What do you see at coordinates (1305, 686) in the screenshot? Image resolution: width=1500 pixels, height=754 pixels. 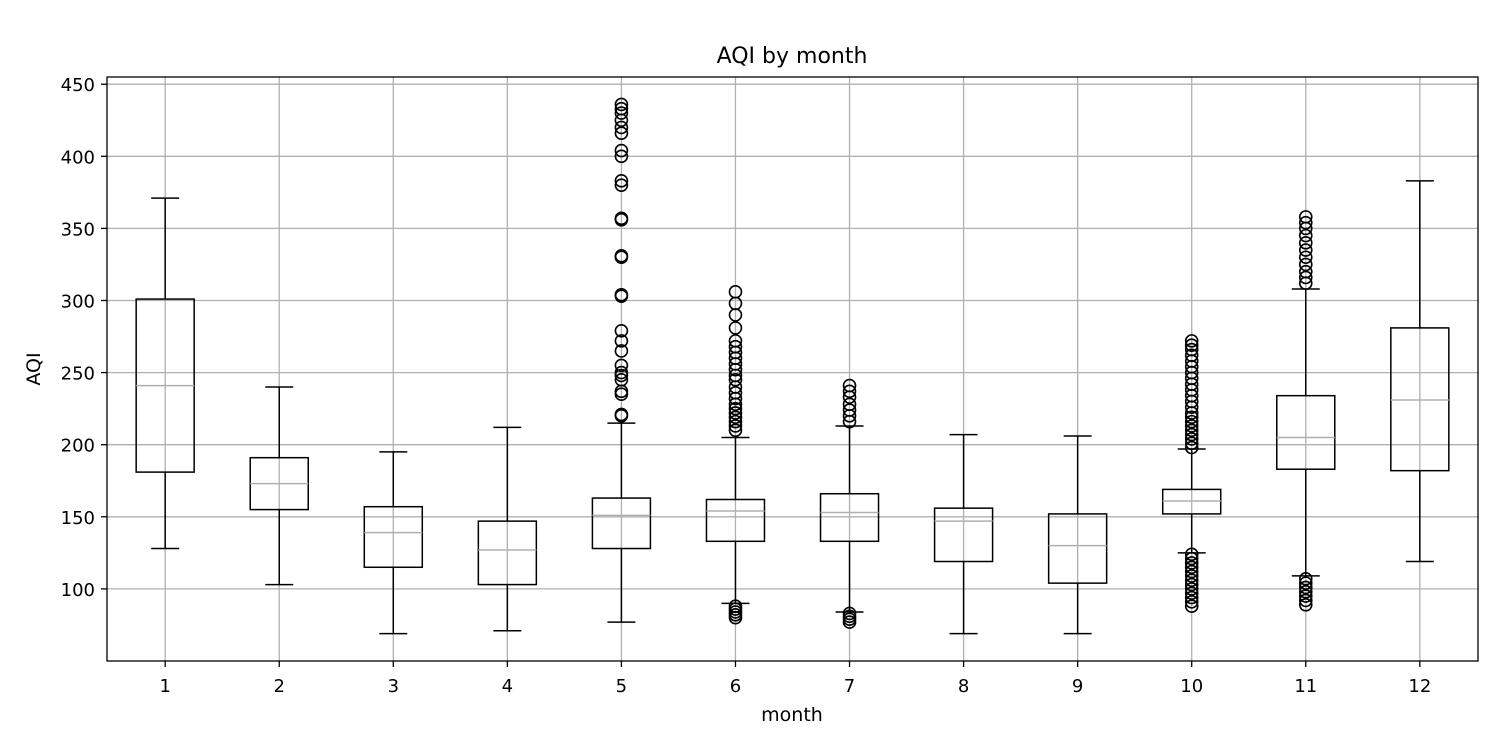 I see `x-tick-label: 11` at bounding box center [1305, 686].